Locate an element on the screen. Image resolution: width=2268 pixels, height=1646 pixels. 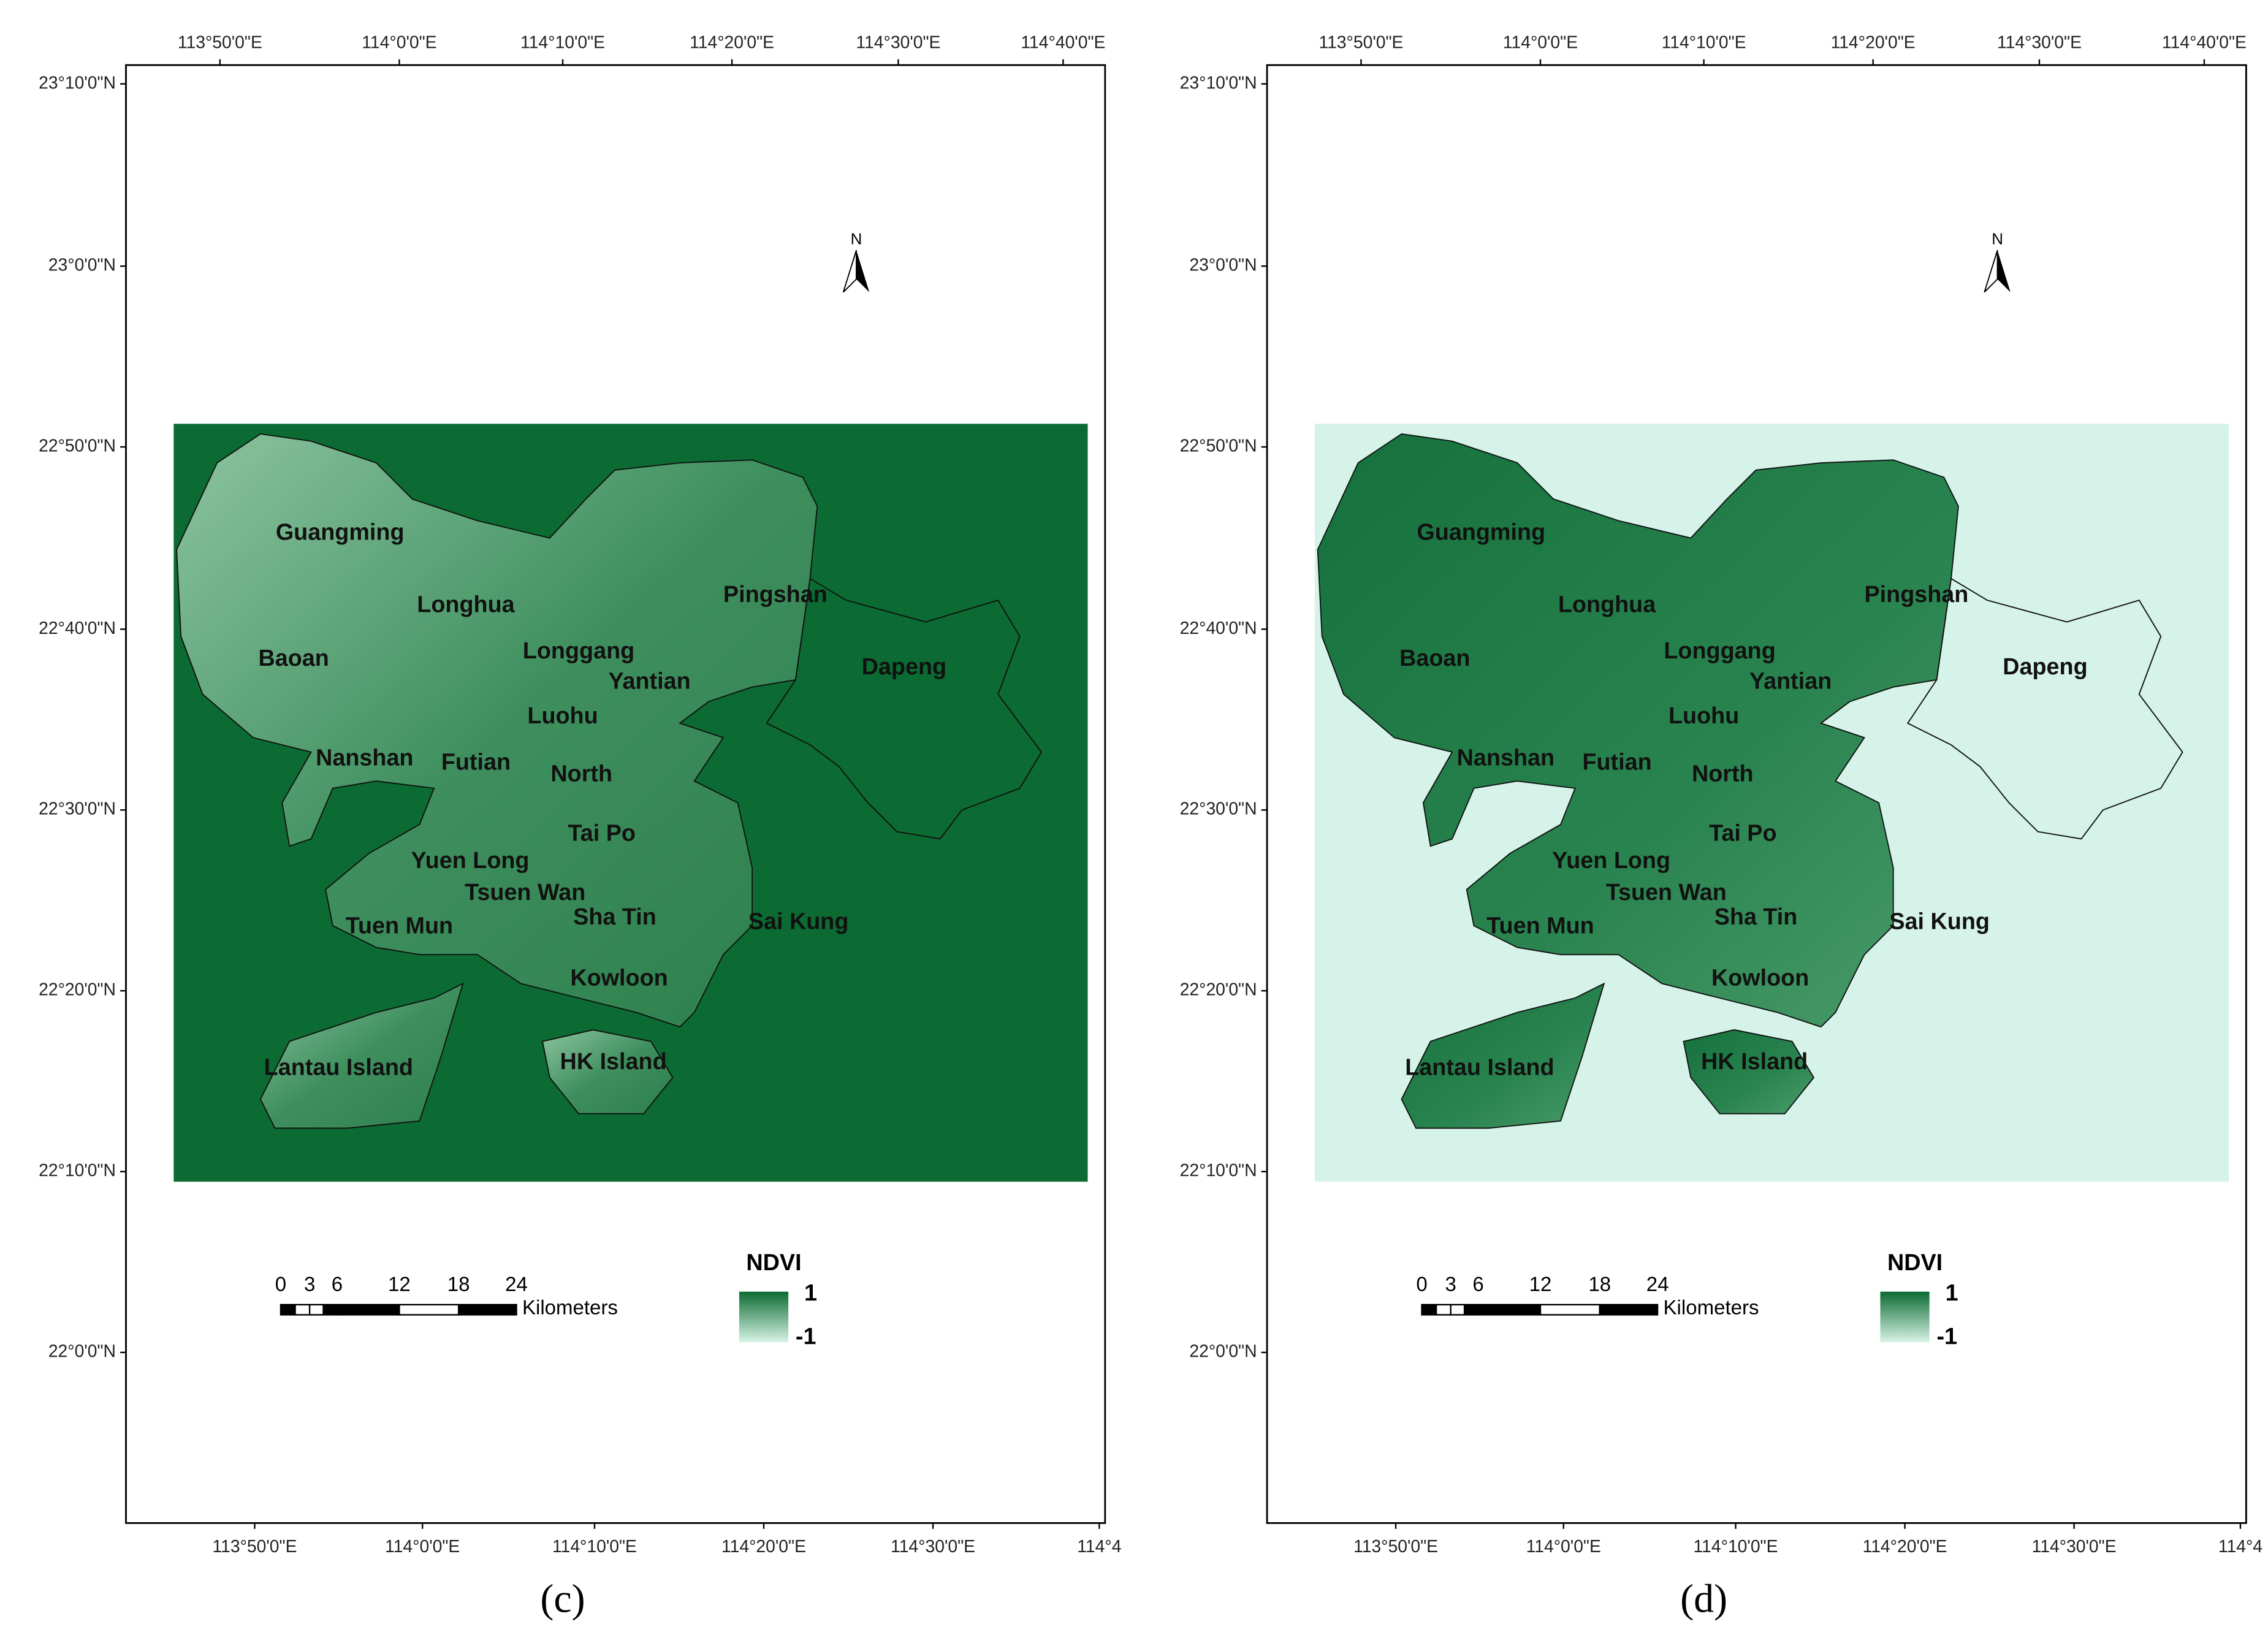
place-name: Lantau Island is located at coordinates (338, 1067).